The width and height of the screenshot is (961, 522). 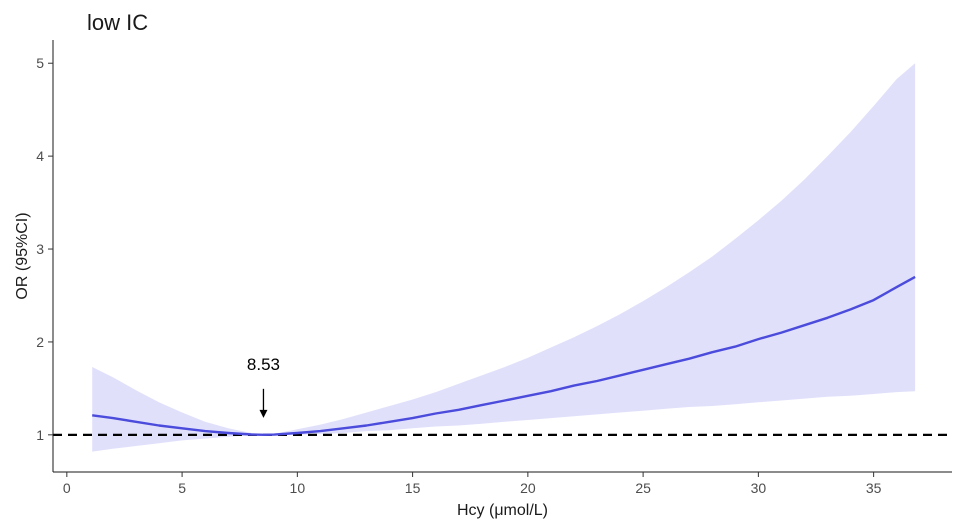 What do you see at coordinates (40, 156) in the screenshot?
I see `y-tick-label: 4` at bounding box center [40, 156].